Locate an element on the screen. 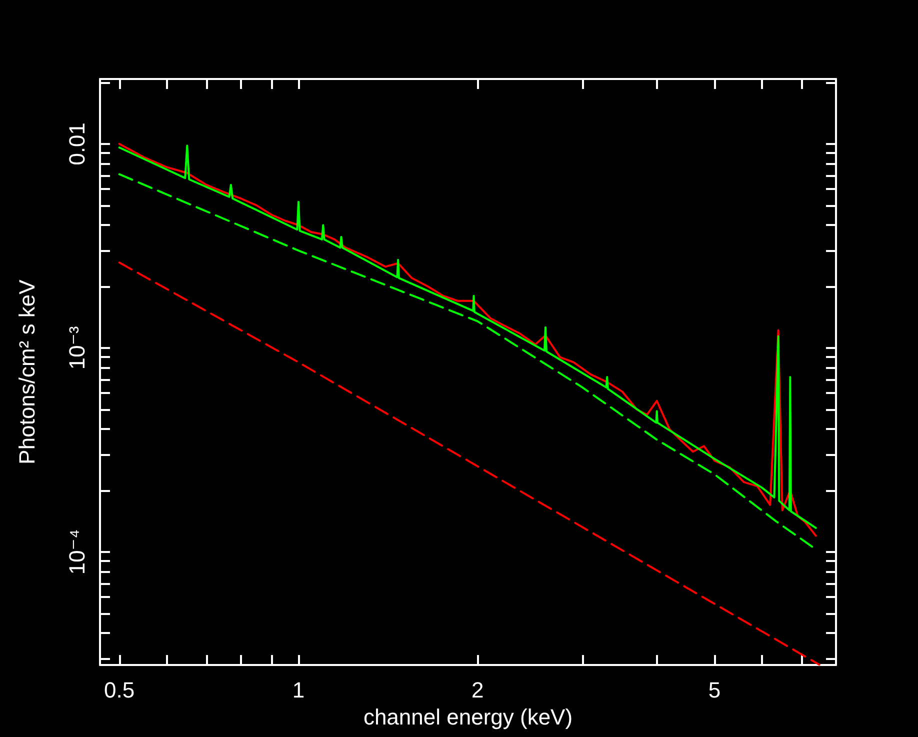  x-axis-title: channel energy (keV) is located at coordinates (468, 717).